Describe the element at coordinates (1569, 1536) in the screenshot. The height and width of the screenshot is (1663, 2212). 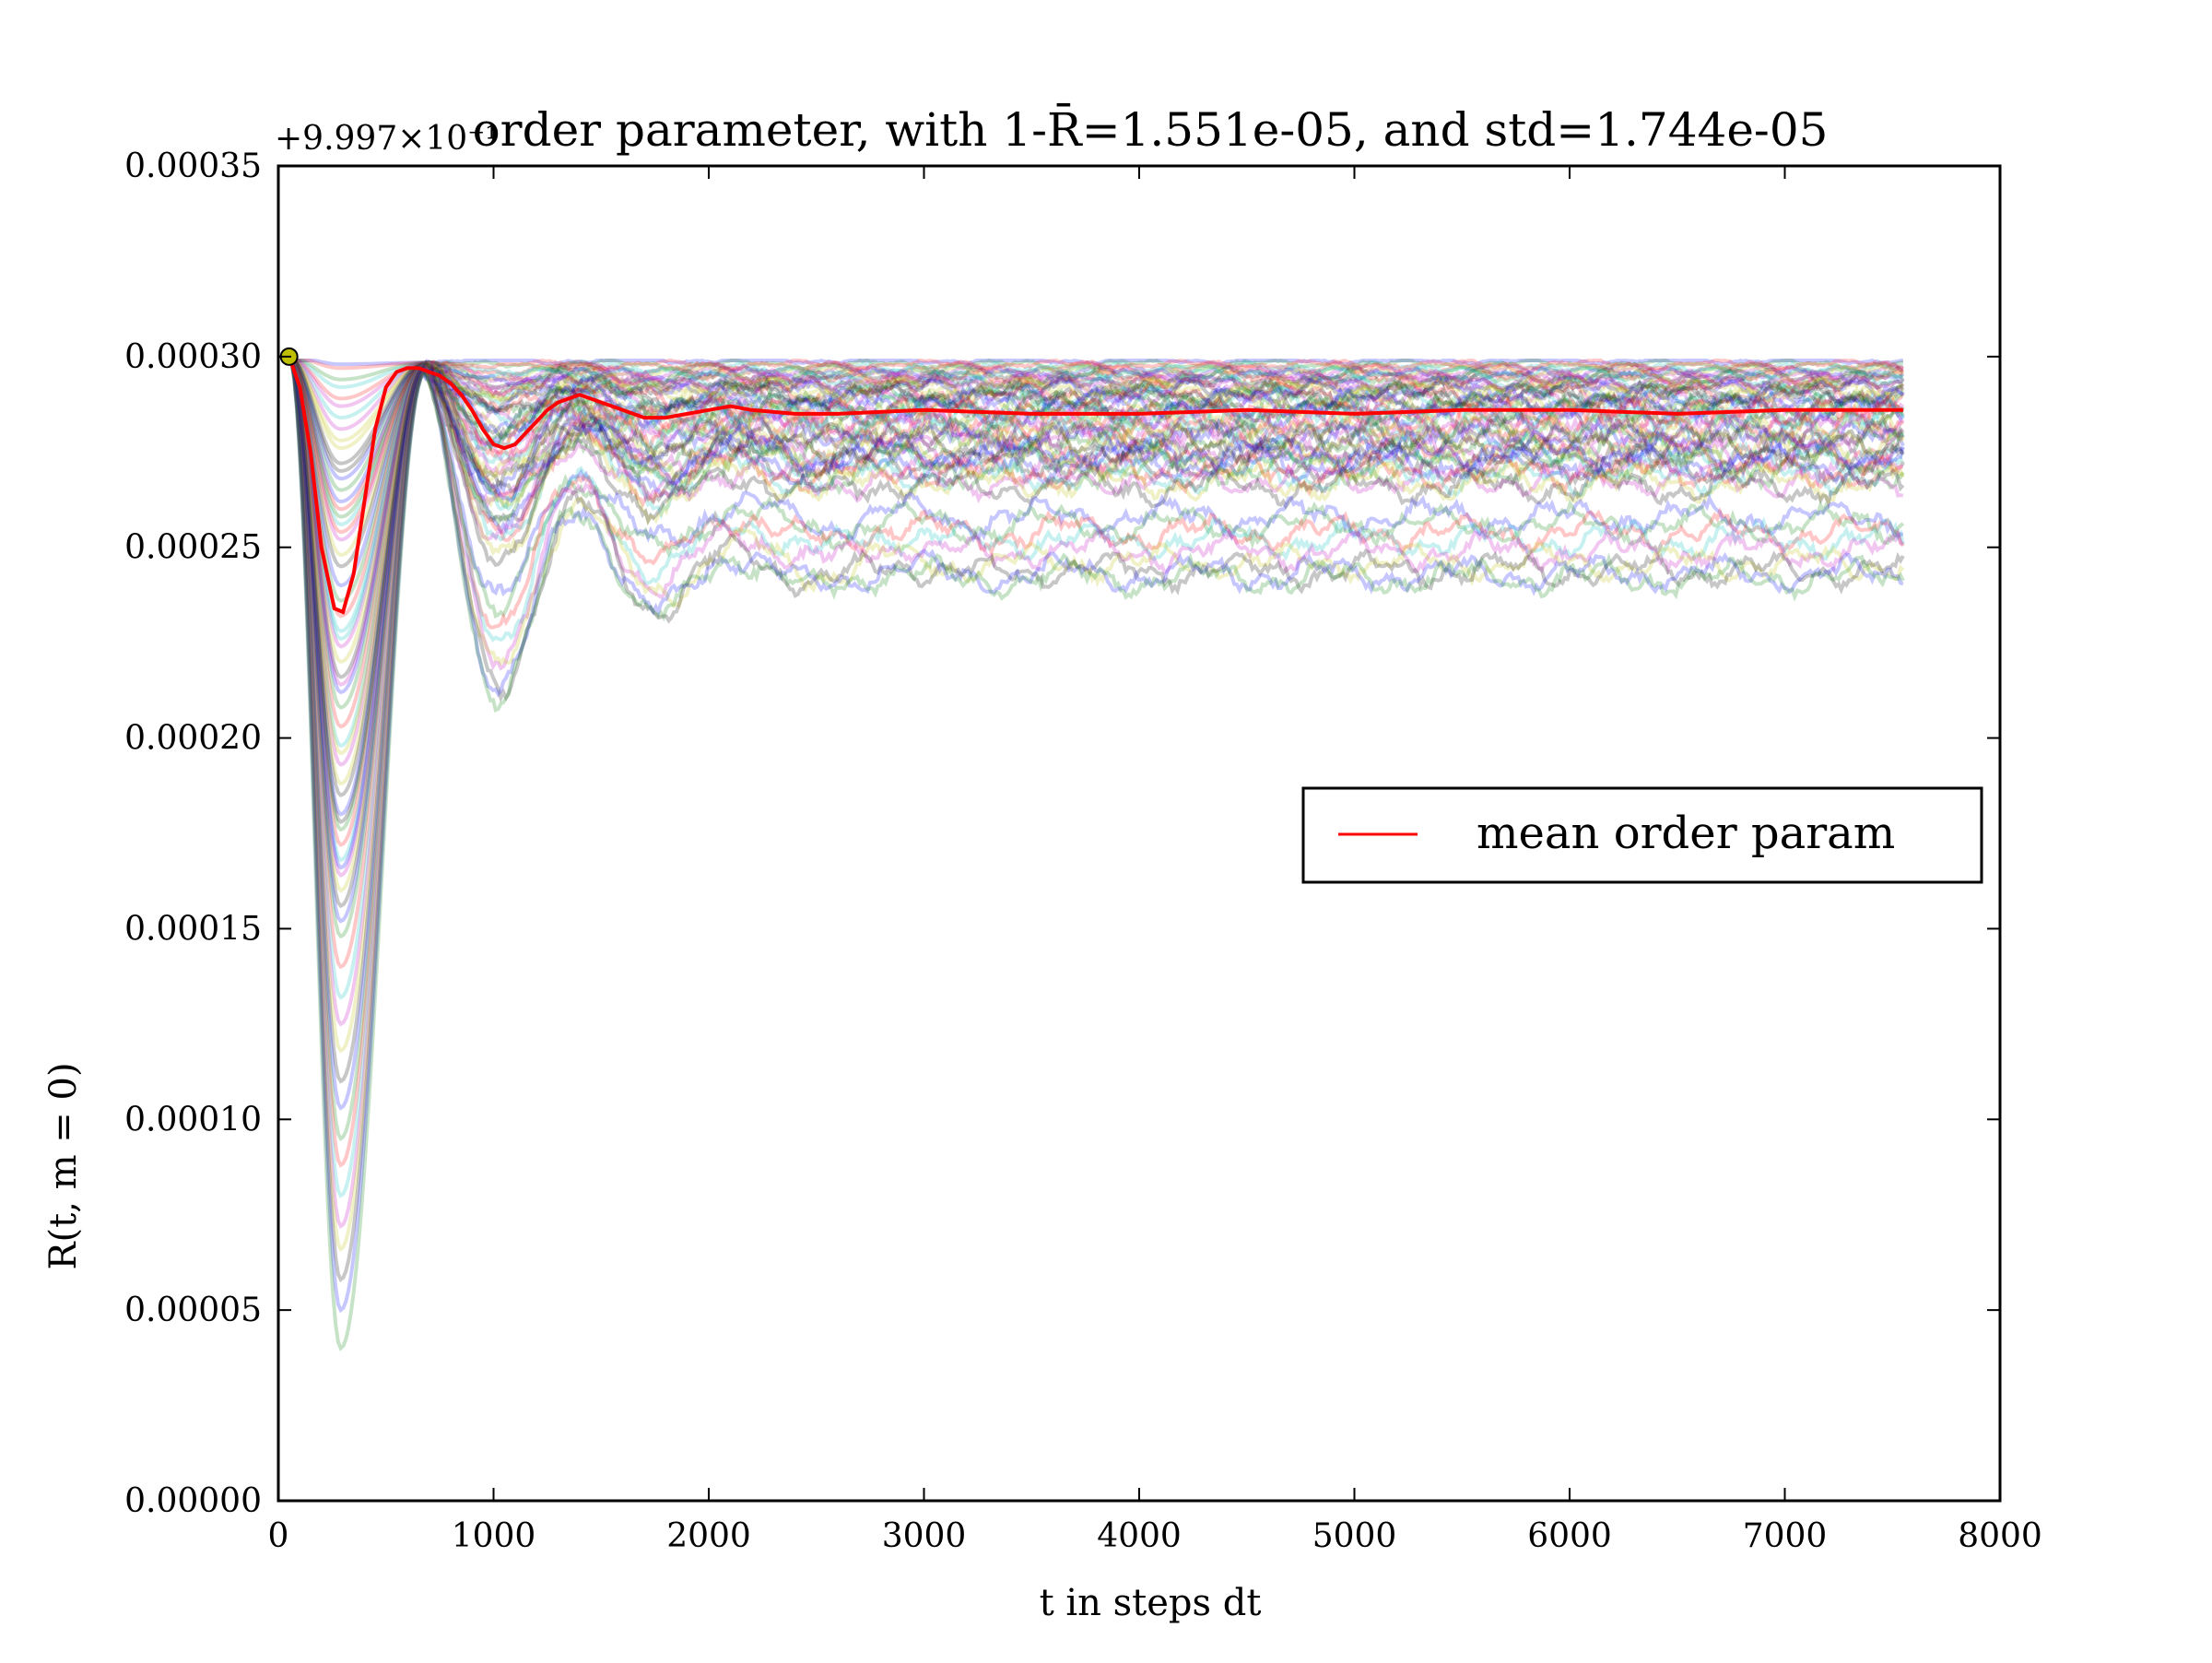
I see `x-tick-label: 6000` at that location.